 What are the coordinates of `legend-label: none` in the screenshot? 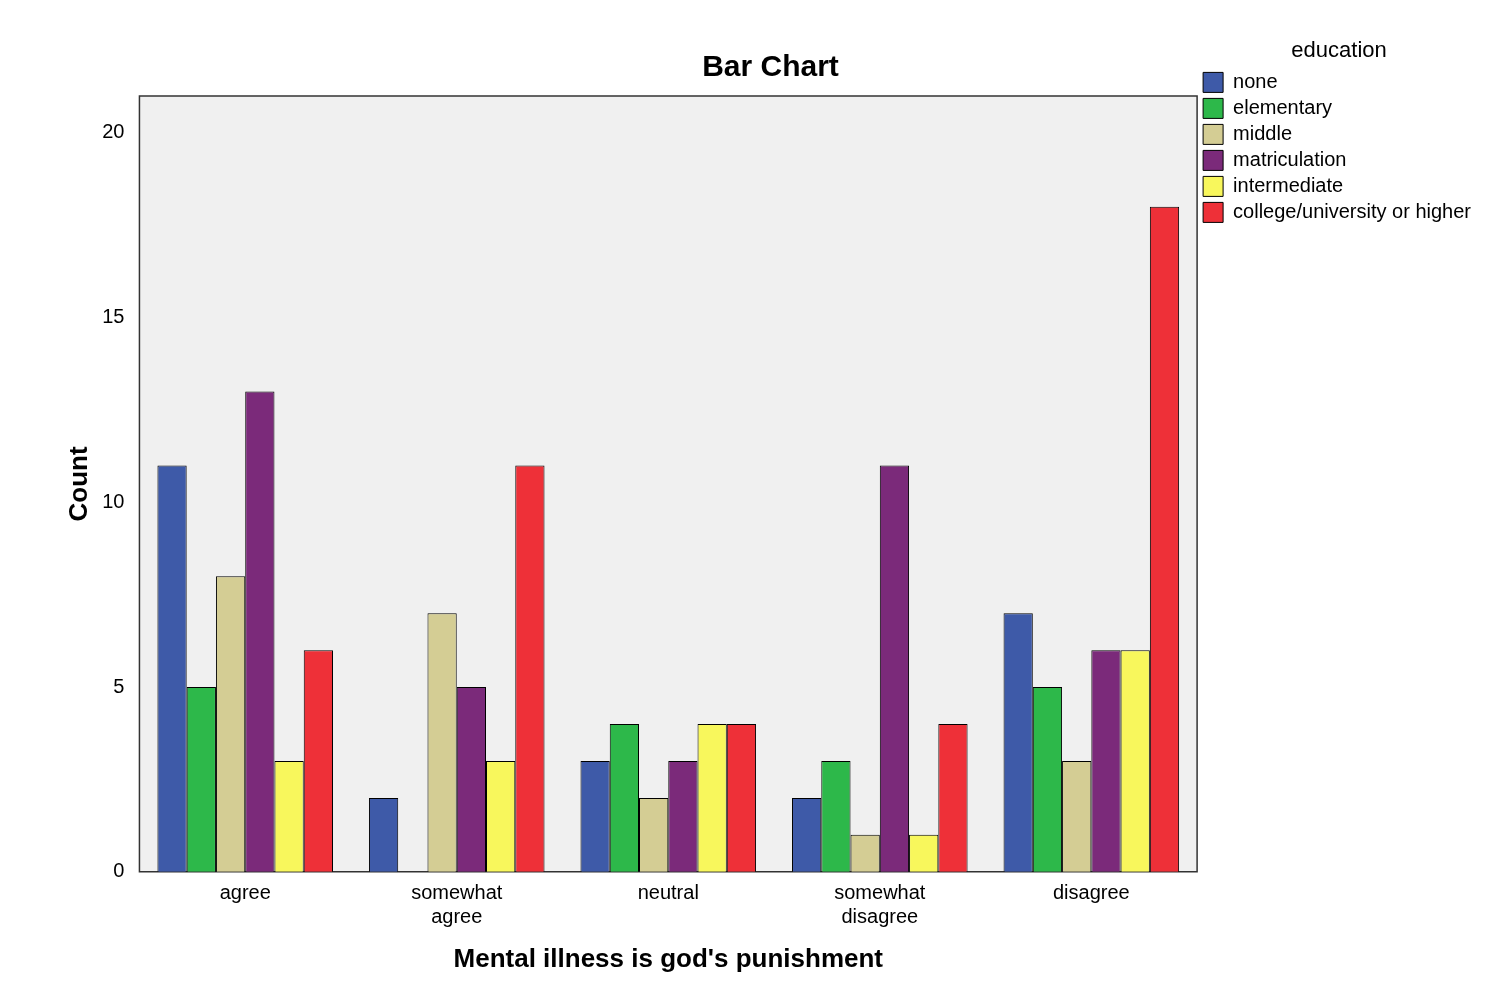 It's located at (1255, 80).